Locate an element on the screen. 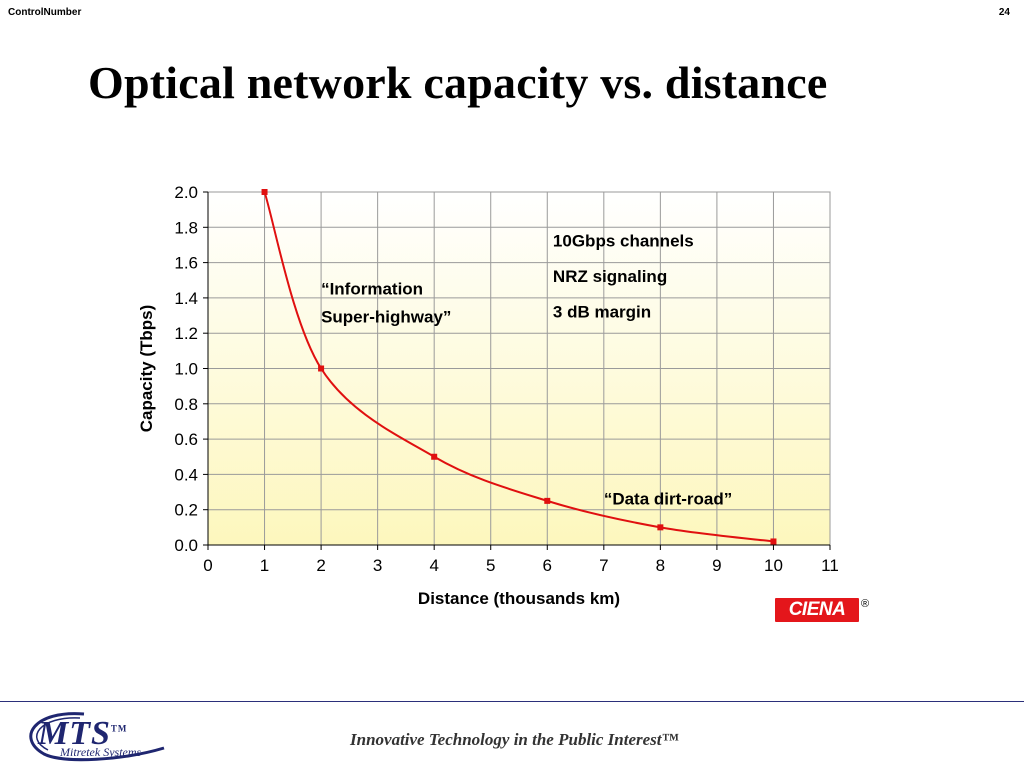  y-tick-label: 0.4 is located at coordinates (186, 474).